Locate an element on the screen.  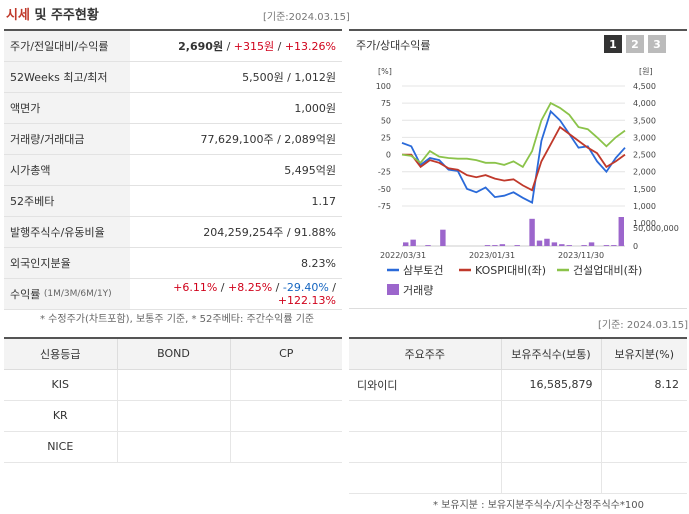
right-tick-label: 3,500 is located at coordinates (644, 120).